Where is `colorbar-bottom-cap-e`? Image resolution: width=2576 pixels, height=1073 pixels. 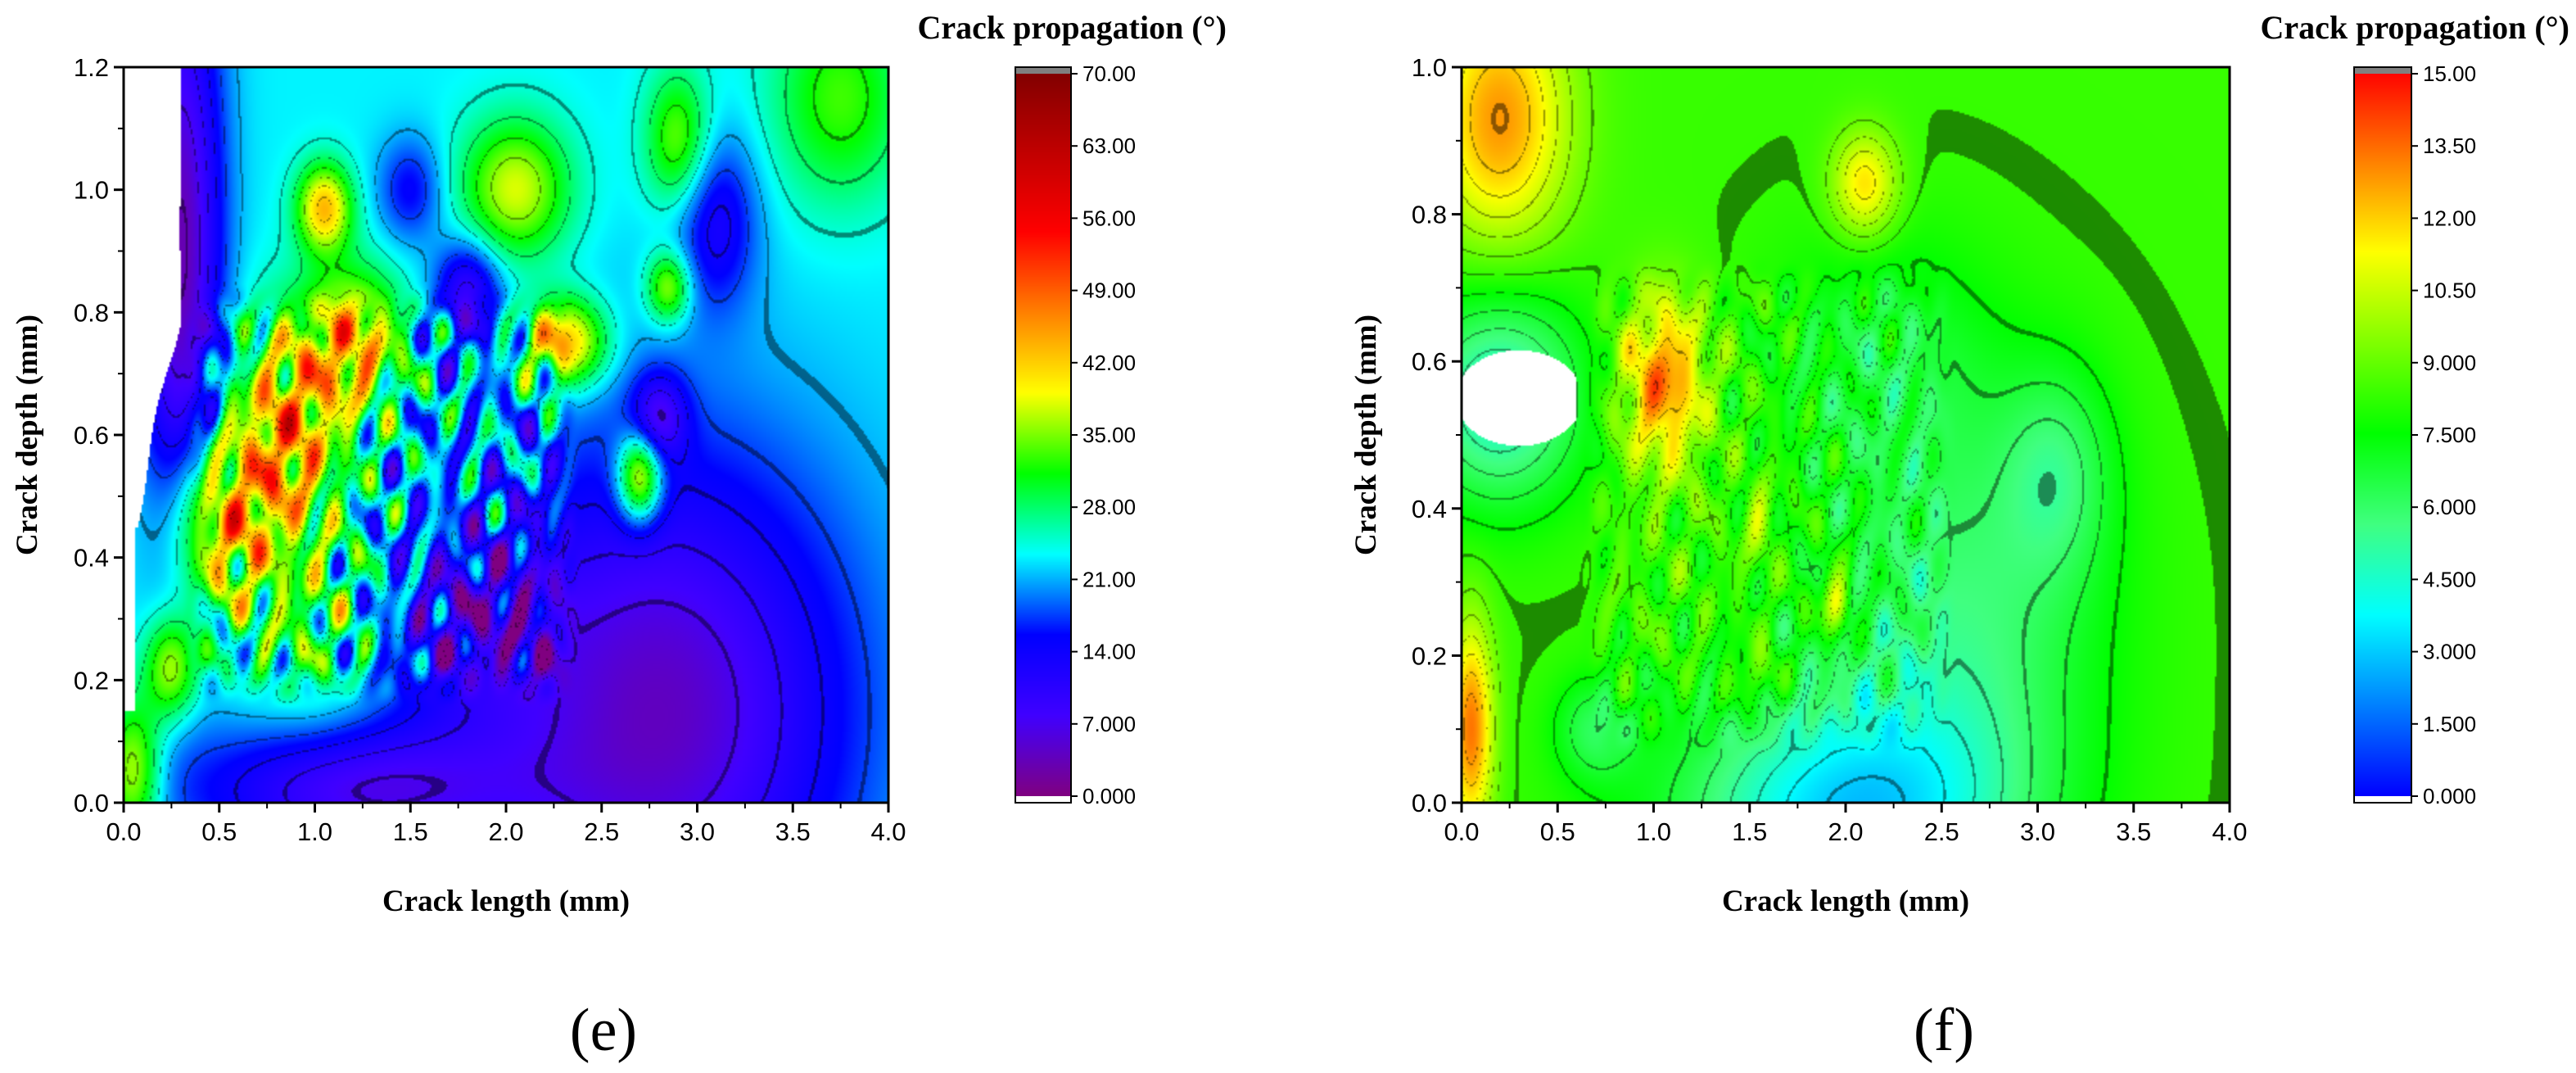
colorbar-bottom-cap-e is located at coordinates (1043, 800).